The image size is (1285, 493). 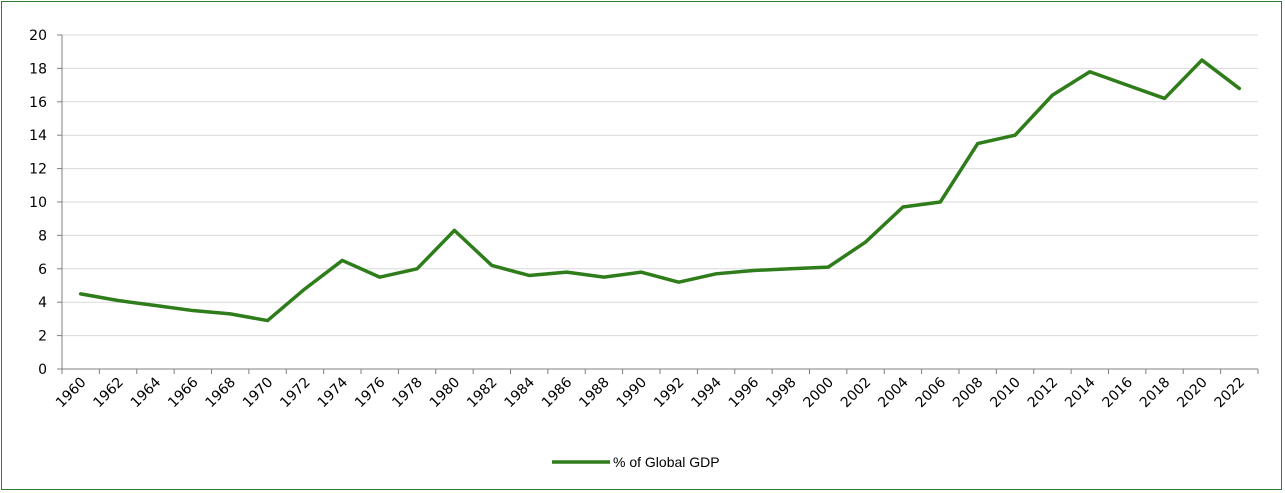 I want to click on x-tick-label: 2018, so click(x=1155, y=393).